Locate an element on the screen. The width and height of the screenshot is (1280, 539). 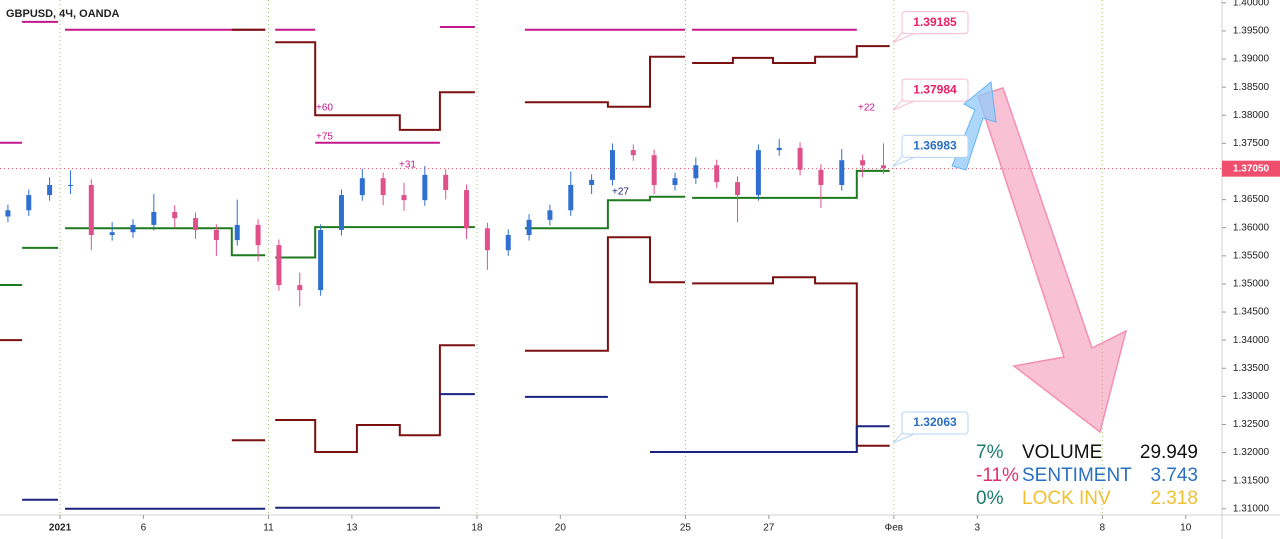
stat-value: 2.318 is located at coordinates (1174, 498).